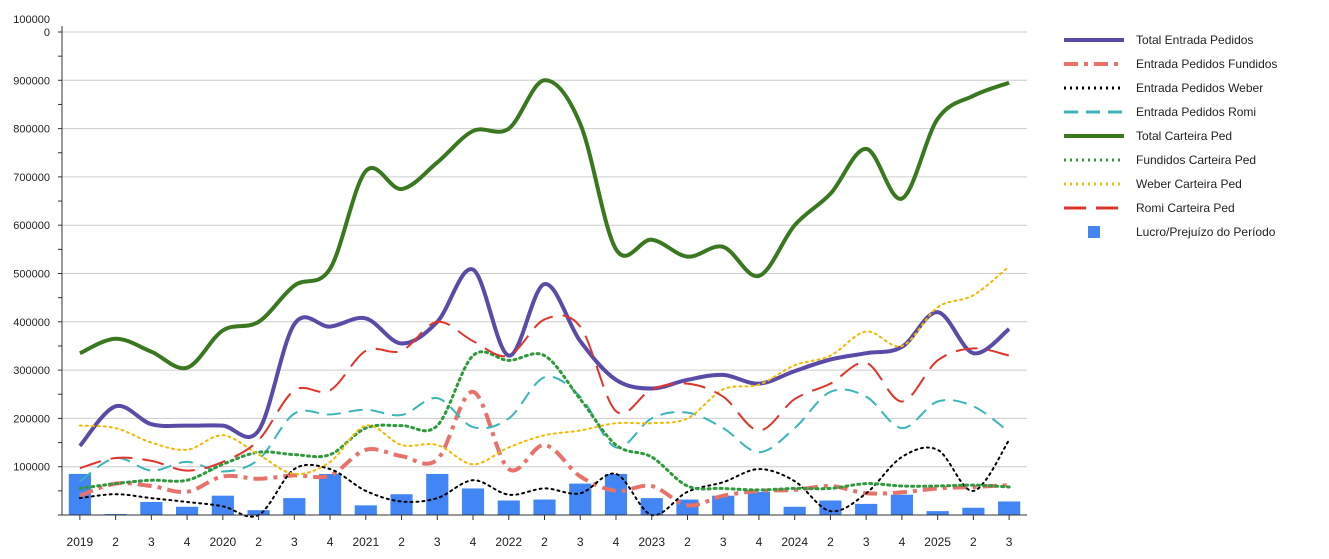 The height and width of the screenshot is (559, 1329). I want to click on legend-item: Entrada Pedidos Romi, so click(1192, 112).